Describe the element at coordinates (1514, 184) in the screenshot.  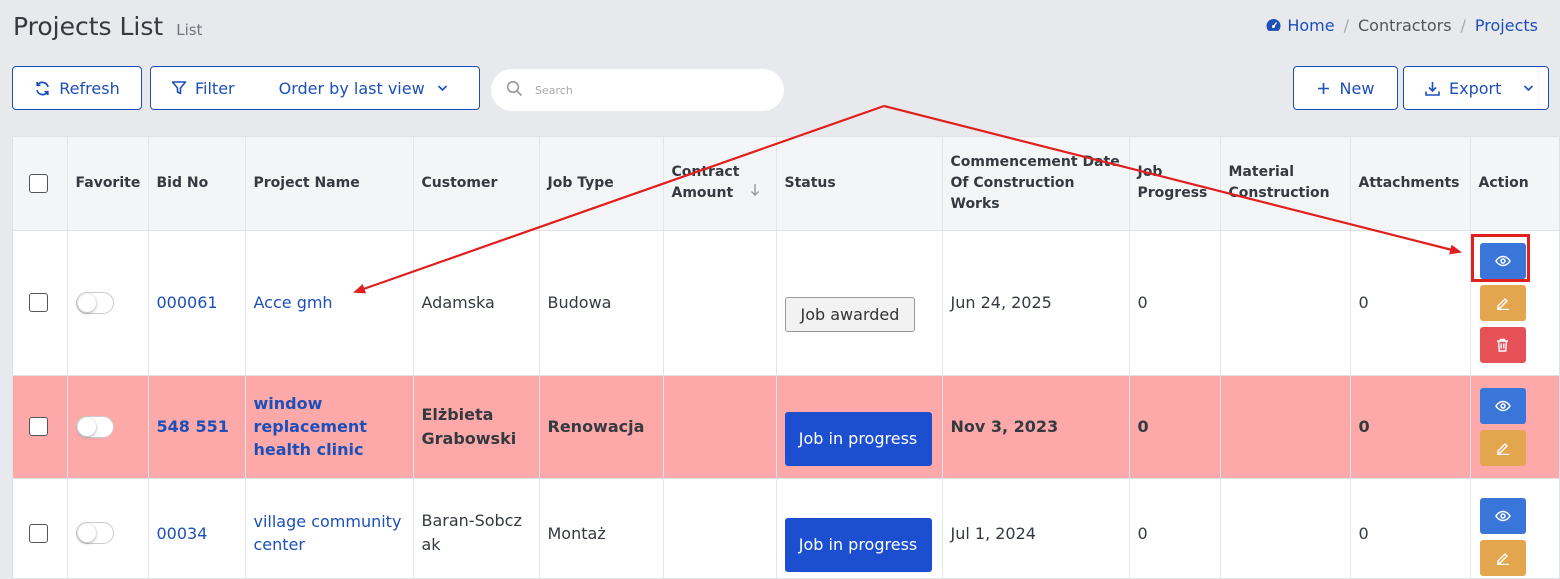
I see `col-action: Action` at that location.